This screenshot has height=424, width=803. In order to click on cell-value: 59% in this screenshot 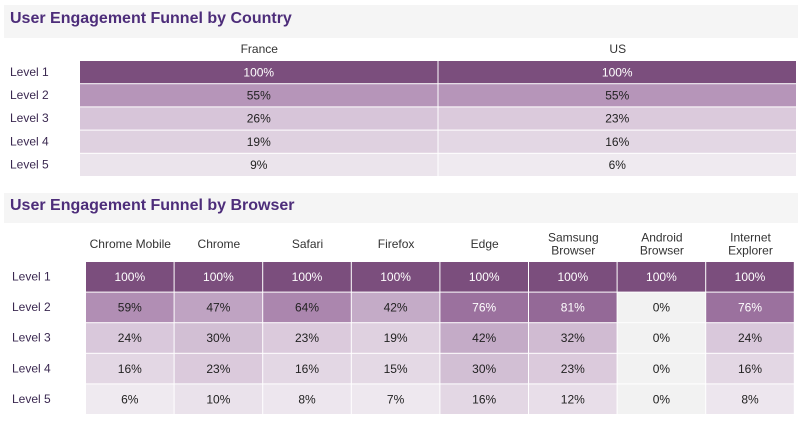, I will do `click(130, 308)`.